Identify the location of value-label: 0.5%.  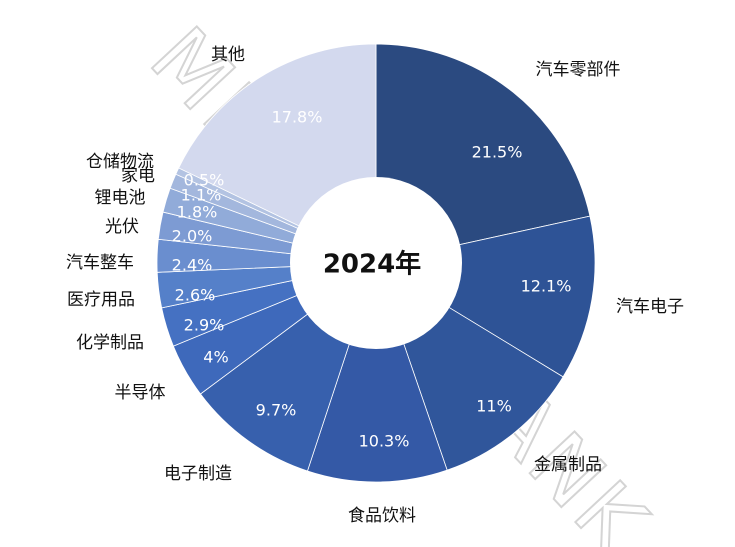
(204, 180).